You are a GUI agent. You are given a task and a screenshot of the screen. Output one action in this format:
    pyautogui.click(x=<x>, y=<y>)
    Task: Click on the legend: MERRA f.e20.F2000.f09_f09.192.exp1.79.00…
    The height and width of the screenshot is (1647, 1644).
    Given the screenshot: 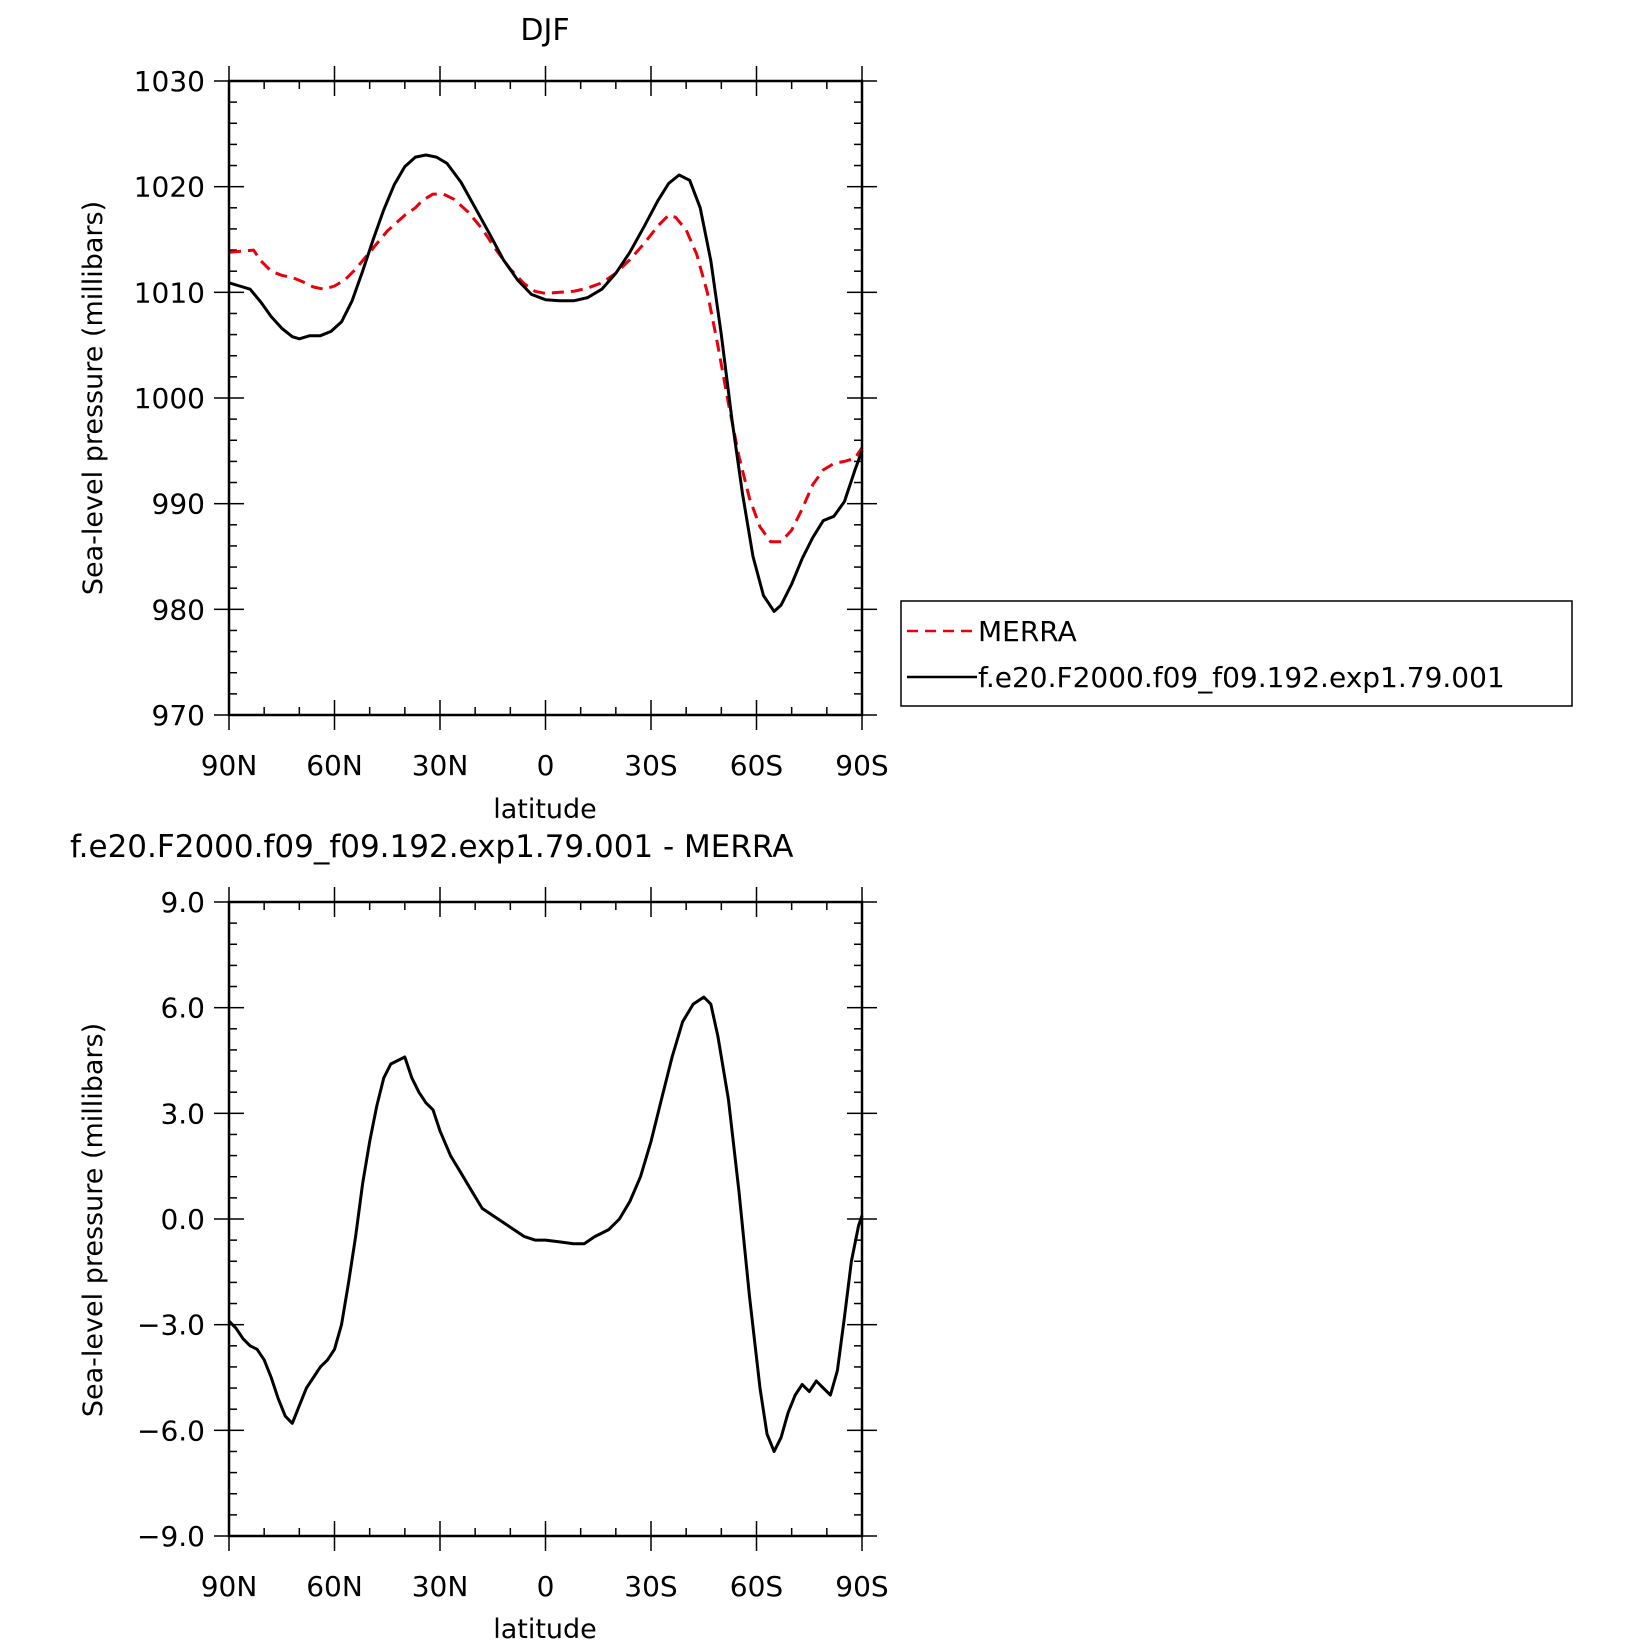 What is the action you would take?
    pyautogui.click(x=1236, y=653)
    